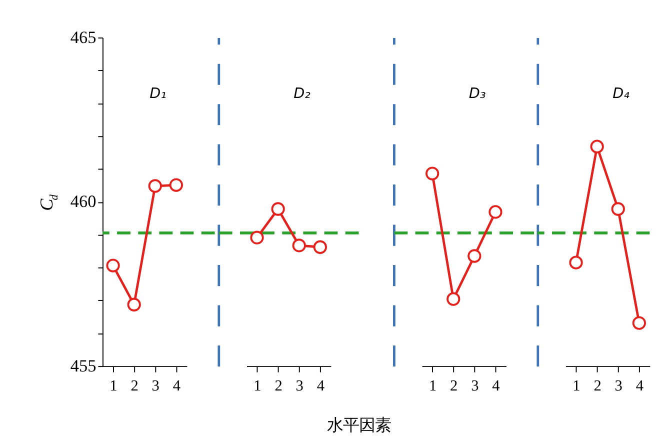 The height and width of the screenshot is (447, 661). What do you see at coordinates (48, 202) in the screenshot?
I see `y-axis-title: Cd` at bounding box center [48, 202].